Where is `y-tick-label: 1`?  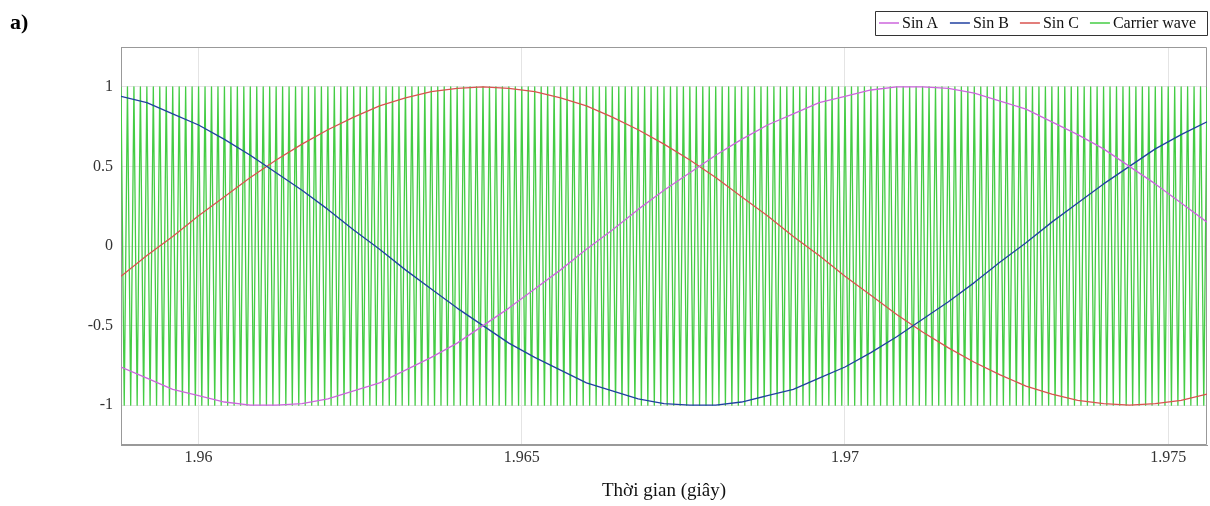
y-tick-label: 1 is located at coordinates (109, 85).